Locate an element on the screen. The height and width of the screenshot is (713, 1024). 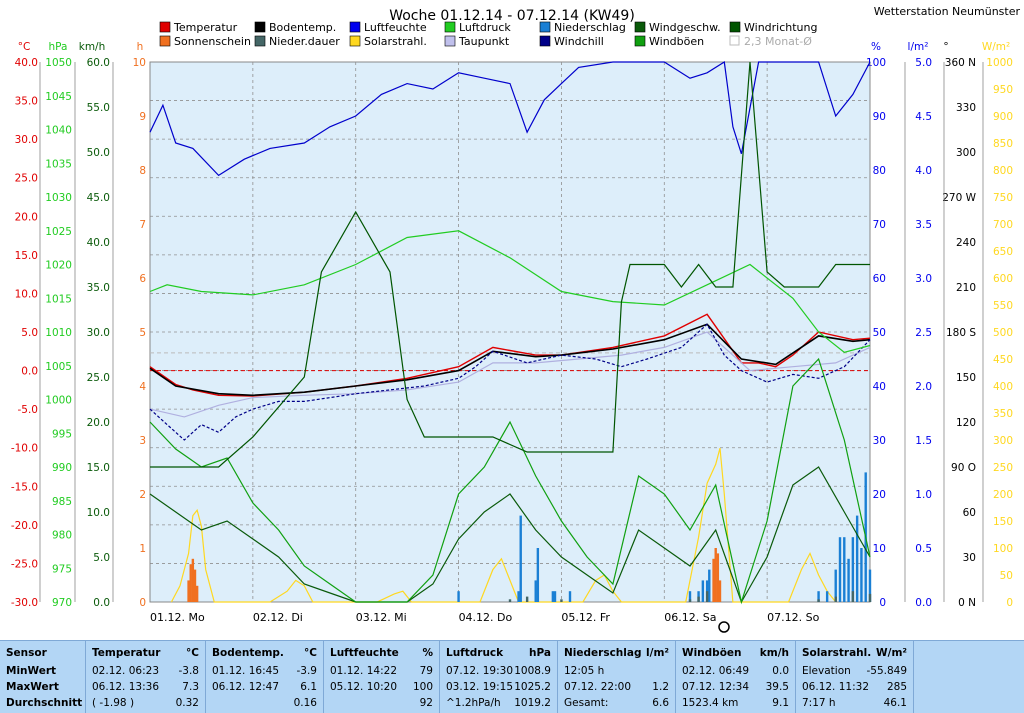
stats-value: 6.6 is located at coordinates (660, 703).